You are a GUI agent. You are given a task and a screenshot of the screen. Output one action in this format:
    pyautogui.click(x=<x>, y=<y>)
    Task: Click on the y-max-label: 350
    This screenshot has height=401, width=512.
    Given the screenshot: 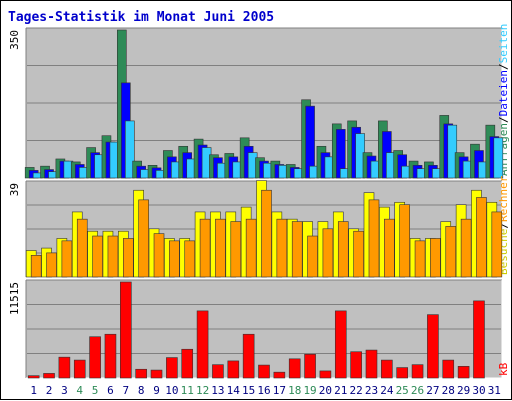 What is the action you would take?
    pyautogui.click(x=14, y=40)
    